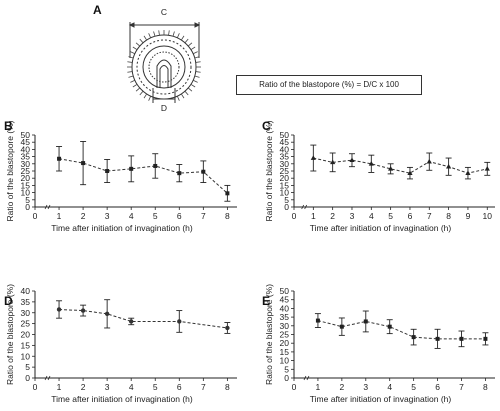  I want to click on panel-letter: C, so click(266, 126).